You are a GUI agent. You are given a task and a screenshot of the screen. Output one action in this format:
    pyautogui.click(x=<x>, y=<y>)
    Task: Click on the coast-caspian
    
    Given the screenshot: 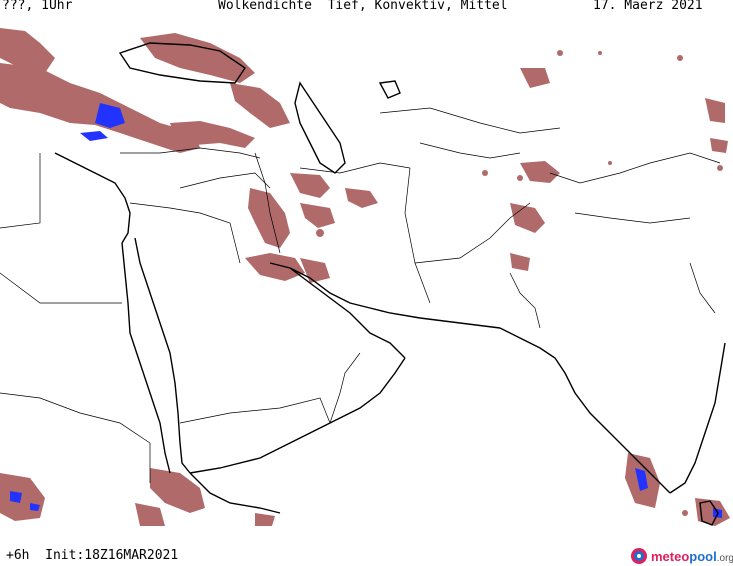 What is the action you would take?
    pyautogui.click(x=320, y=127)
    